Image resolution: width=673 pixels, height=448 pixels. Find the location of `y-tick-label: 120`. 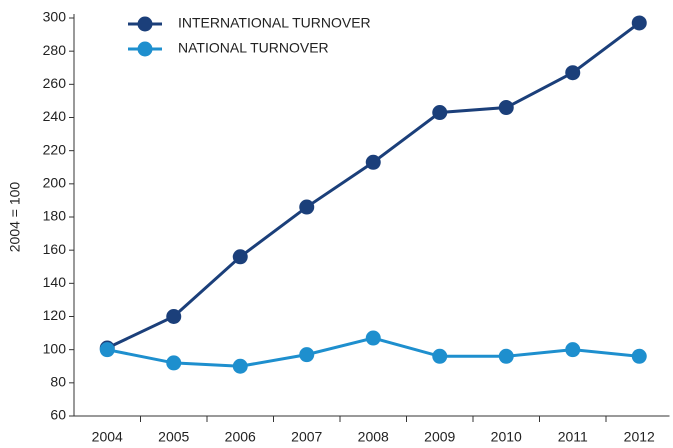

y-tick-label: 120 is located at coordinates (55, 315).